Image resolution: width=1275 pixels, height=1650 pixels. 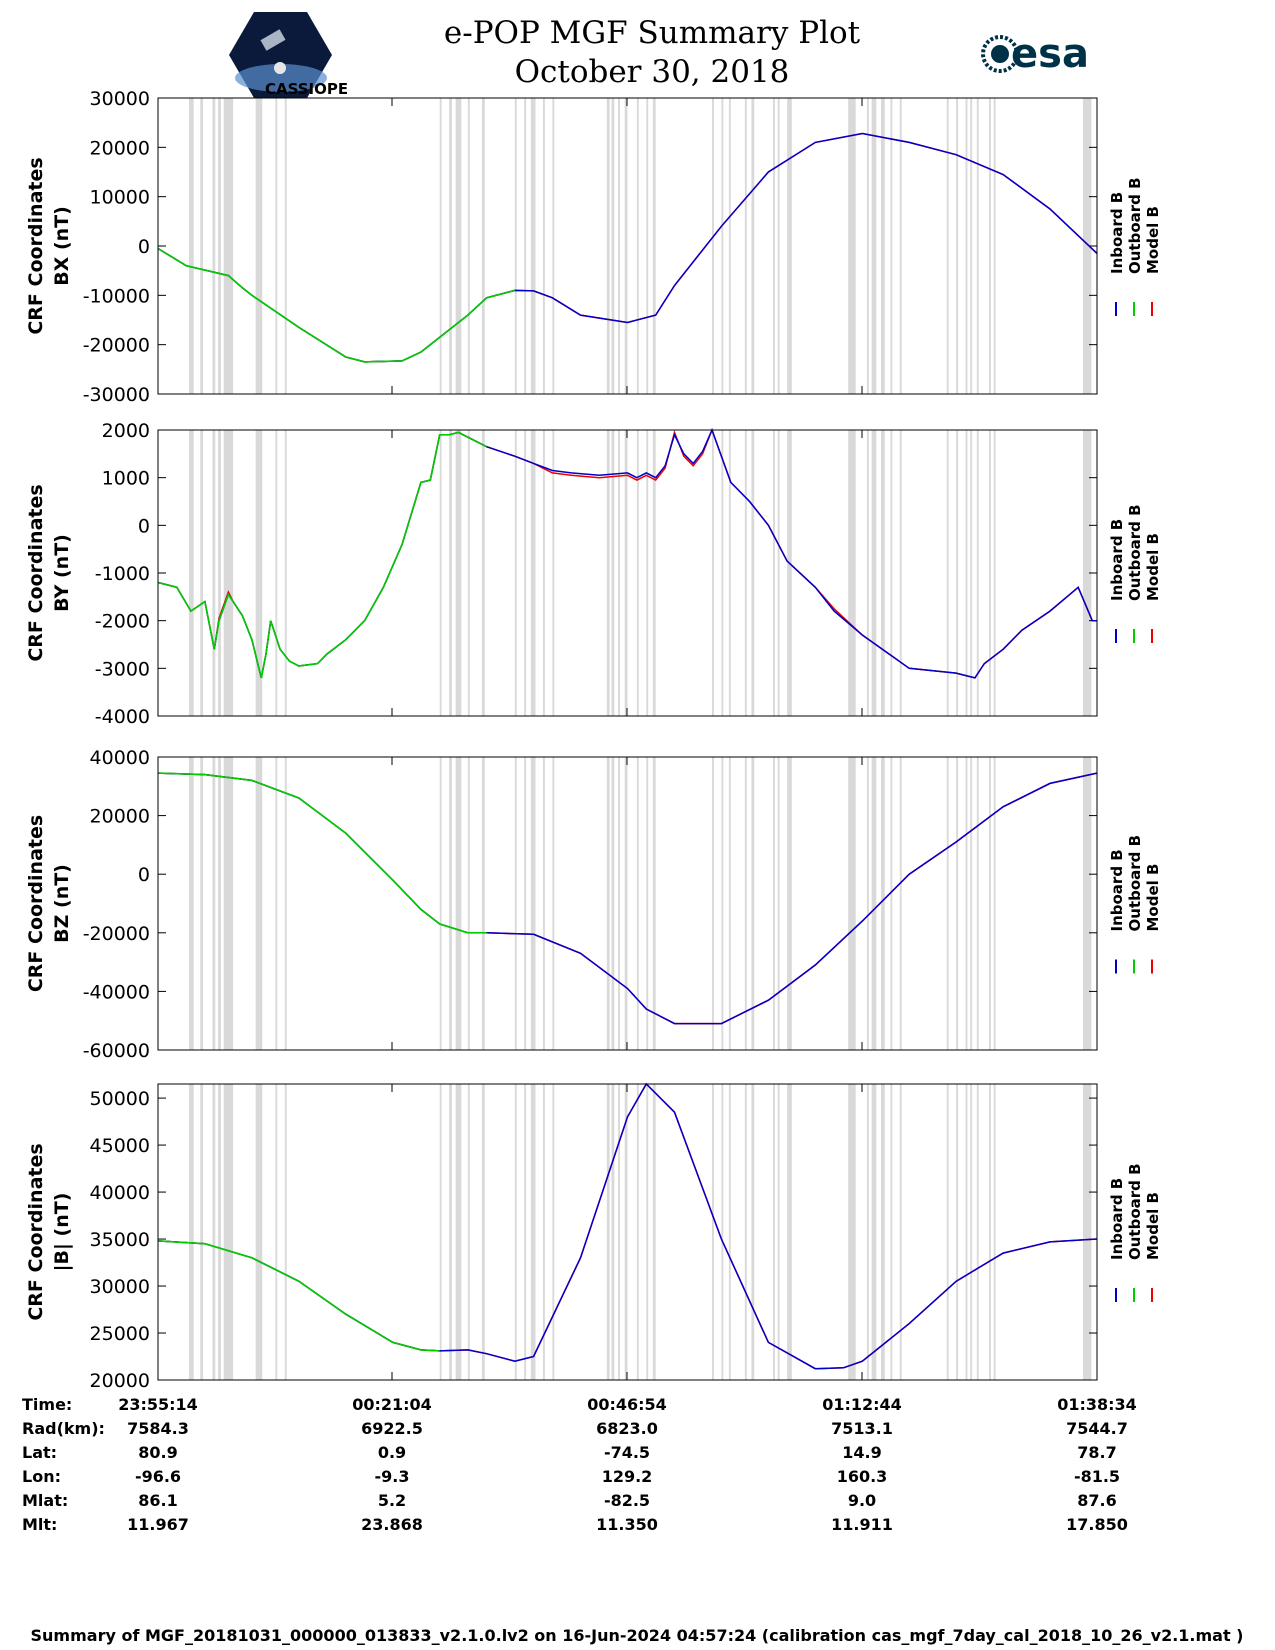 What do you see at coordinates (862, 1476) in the screenshot?
I see `info-cell: 160.3` at bounding box center [862, 1476].